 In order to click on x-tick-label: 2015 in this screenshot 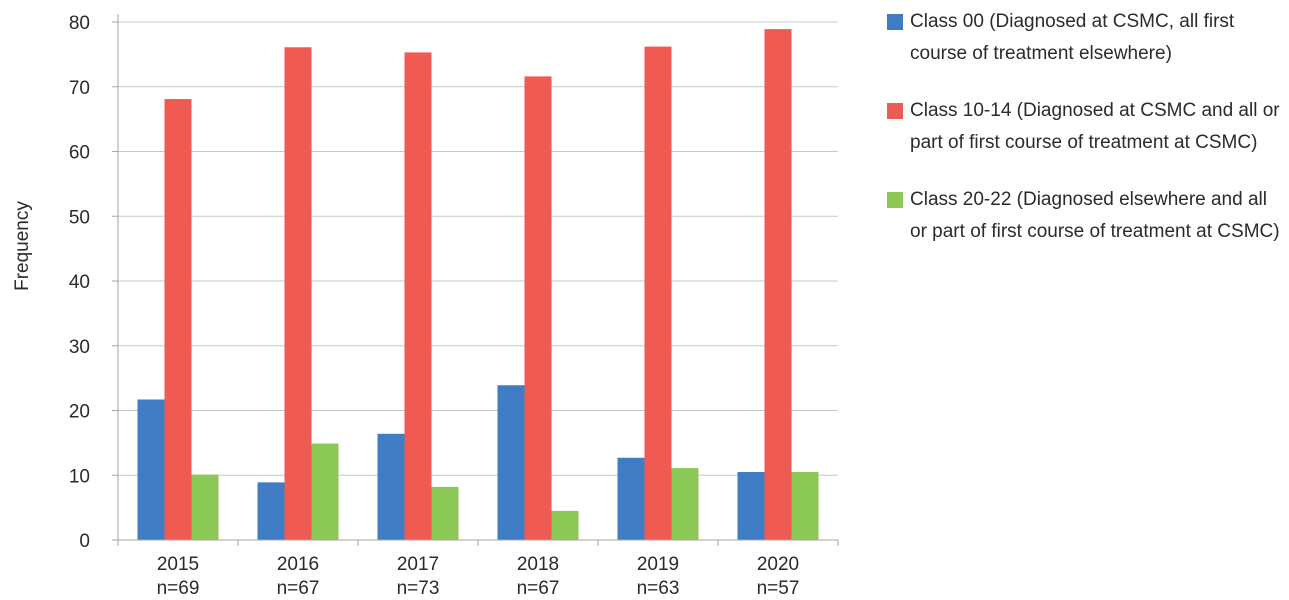, I will do `click(178, 564)`.